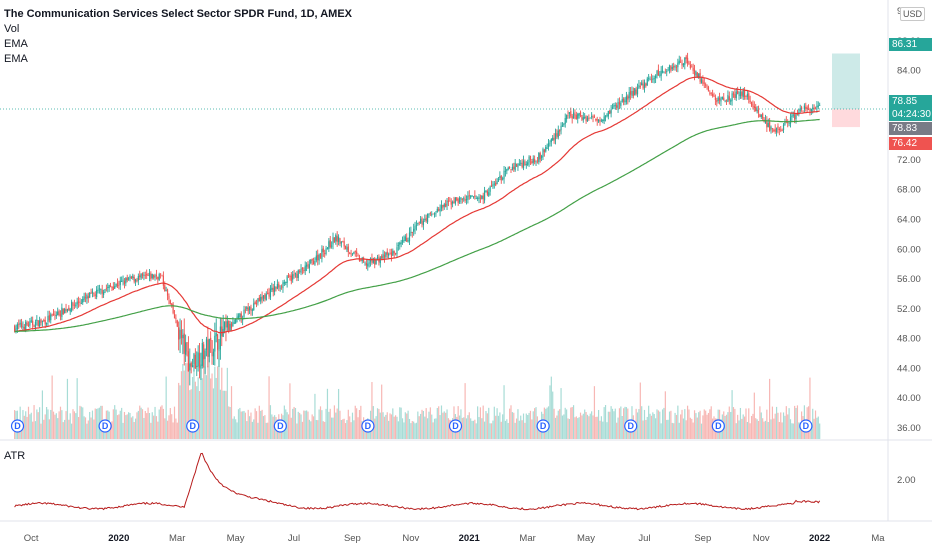 The image size is (932, 550). Describe the element at coordinates (846, 81) in the screenshot. I see `position-profit-zone` at that location.